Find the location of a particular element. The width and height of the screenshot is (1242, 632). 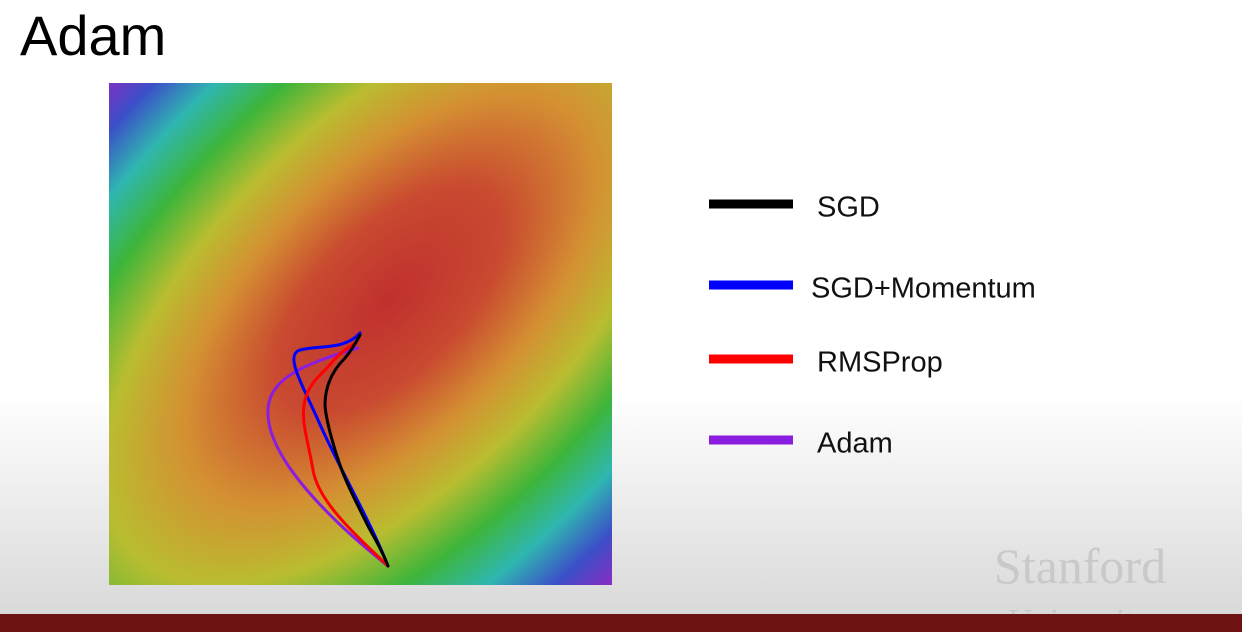

adam-path is located at coordinates (328, 457).